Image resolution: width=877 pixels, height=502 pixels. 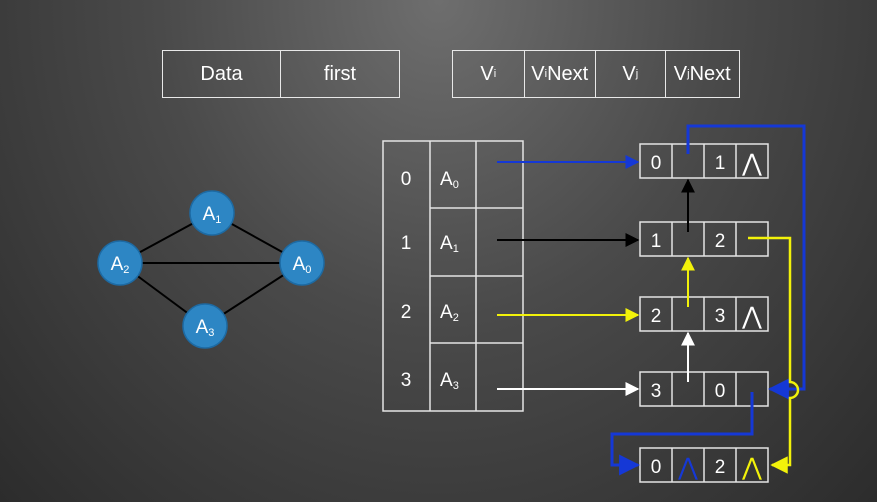 I want to click on edge-node-vj: 1, so click(x=720, y=163).